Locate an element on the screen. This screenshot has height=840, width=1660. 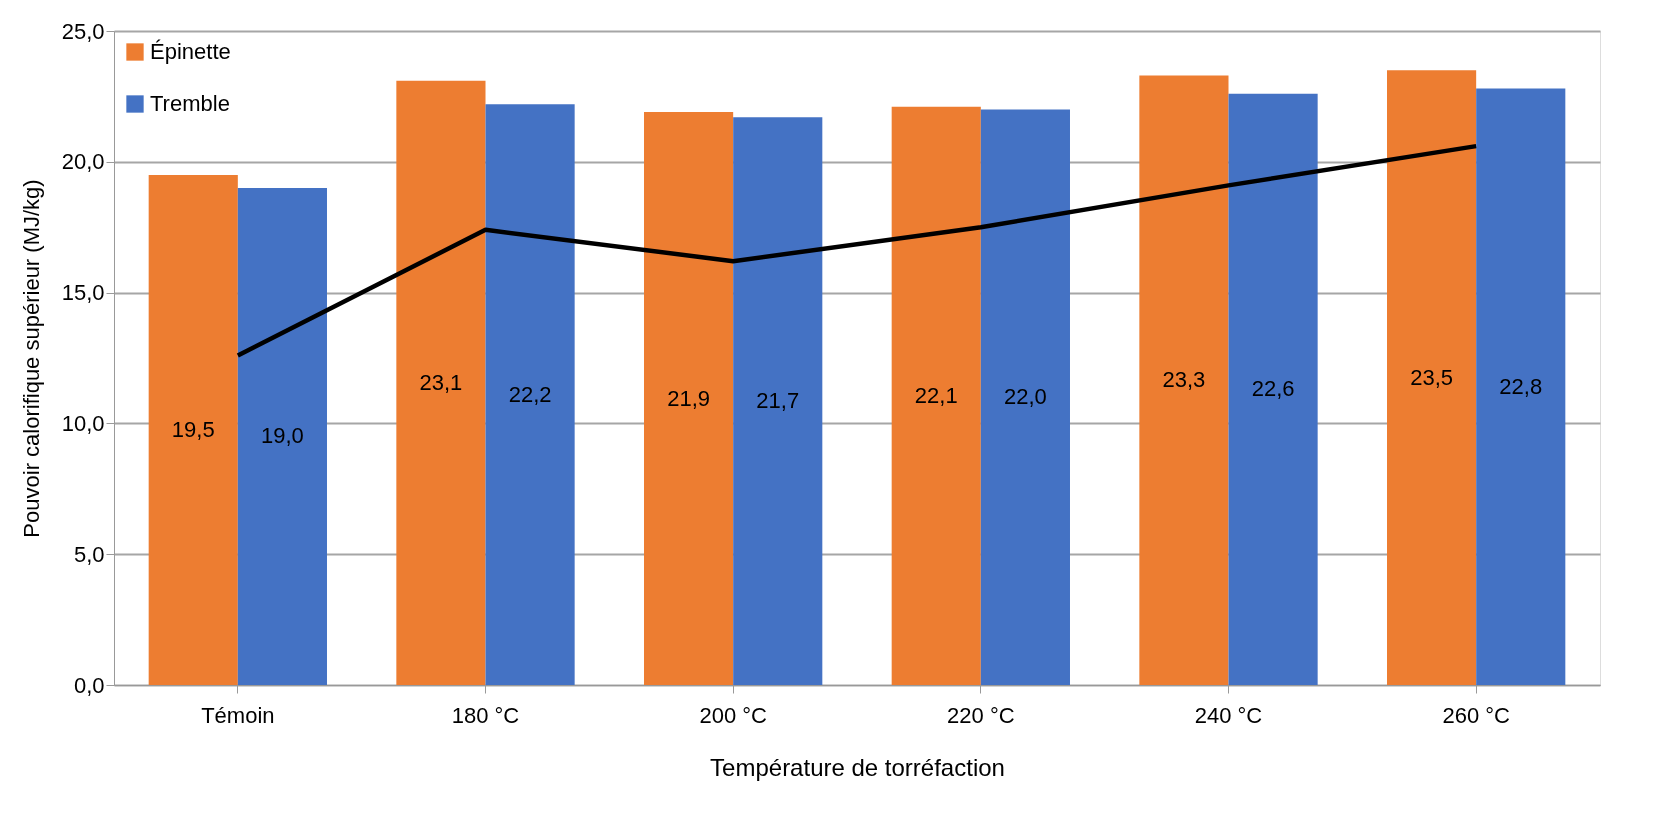
x-axis-title: Température de torréfaction is located at coordinates (857, 767).